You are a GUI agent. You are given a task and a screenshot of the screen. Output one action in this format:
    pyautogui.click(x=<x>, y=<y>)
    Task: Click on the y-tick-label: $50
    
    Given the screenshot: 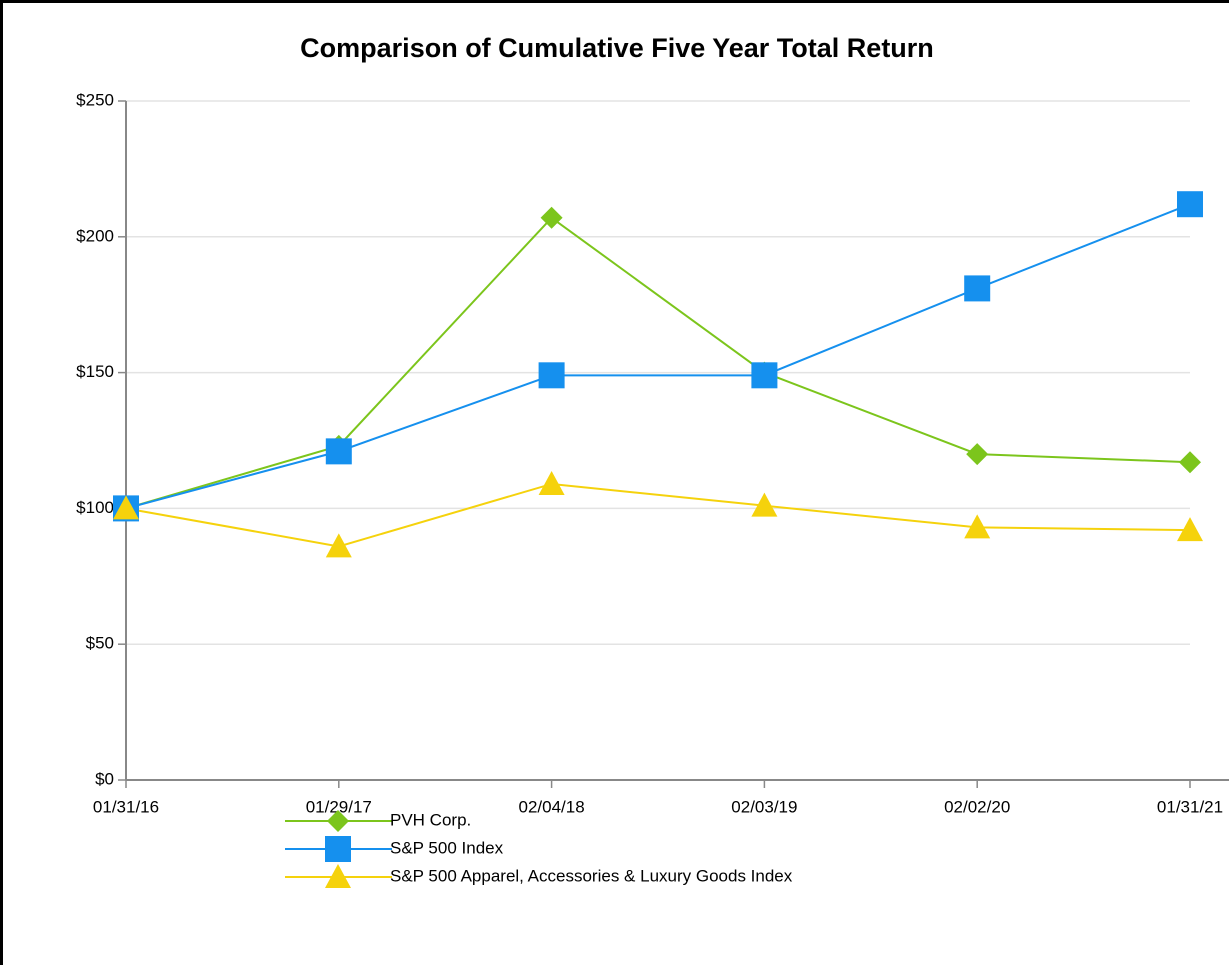 What is the action you would take?
    pyautogui.click(x=100, y=643)
    